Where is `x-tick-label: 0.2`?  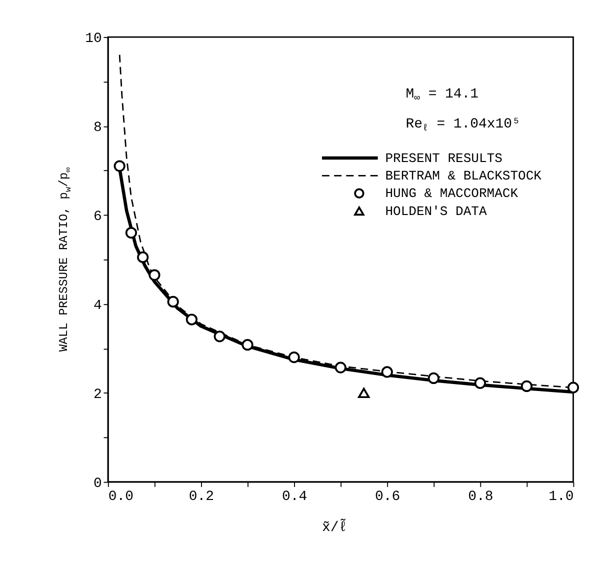 x-tick-label: 0.2 is located at coordinates (201, 497).